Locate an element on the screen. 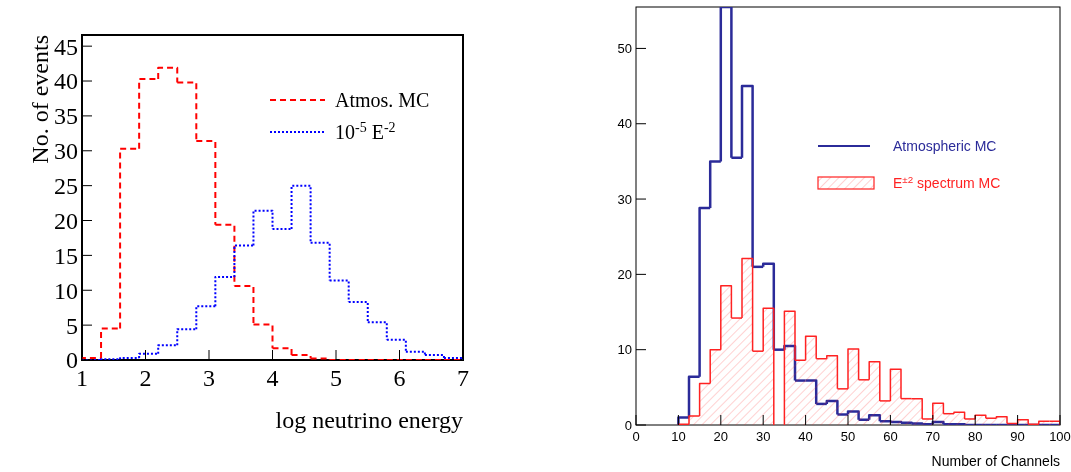 The height and width of the screenshot is (472, 1071). x-tick-label: 20 is located at coordinates (721, 436).